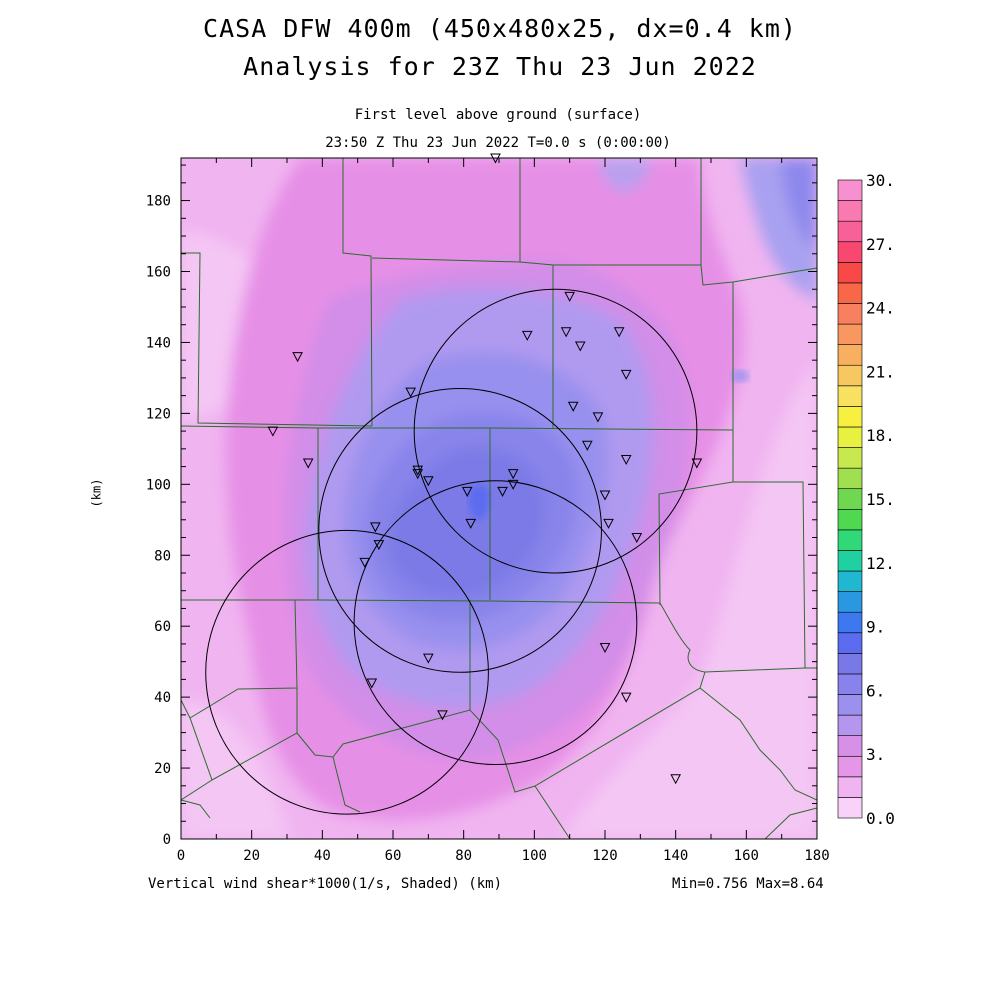 This screenshot has width=1000, height=1000. Describe the element at coordinates (162, 627) in the screenshot. I see `y-tick-label: 60` at that location.